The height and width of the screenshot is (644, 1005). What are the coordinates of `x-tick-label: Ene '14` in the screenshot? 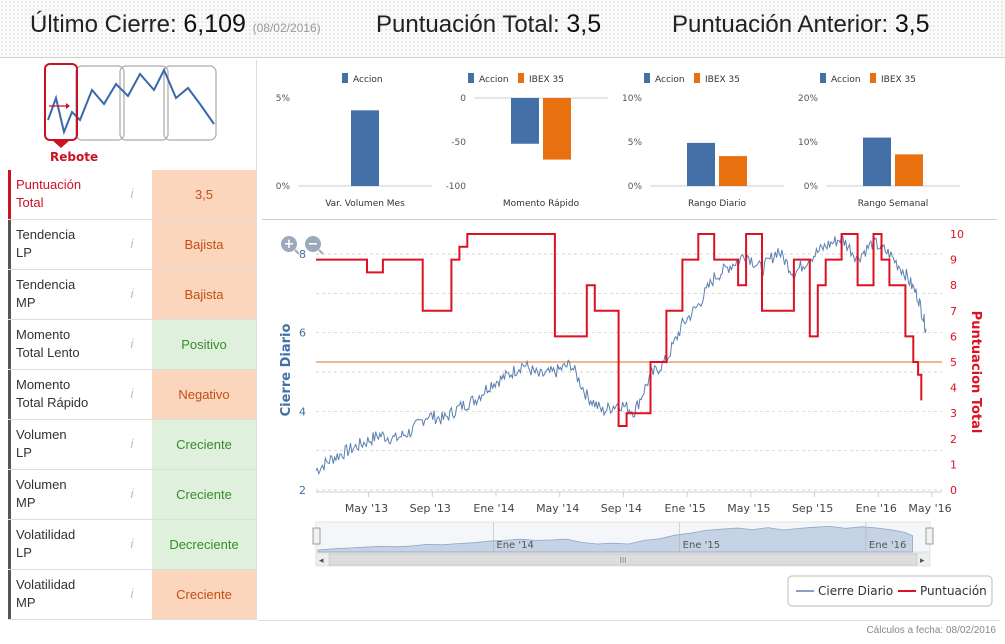 It's located at (493, 508).